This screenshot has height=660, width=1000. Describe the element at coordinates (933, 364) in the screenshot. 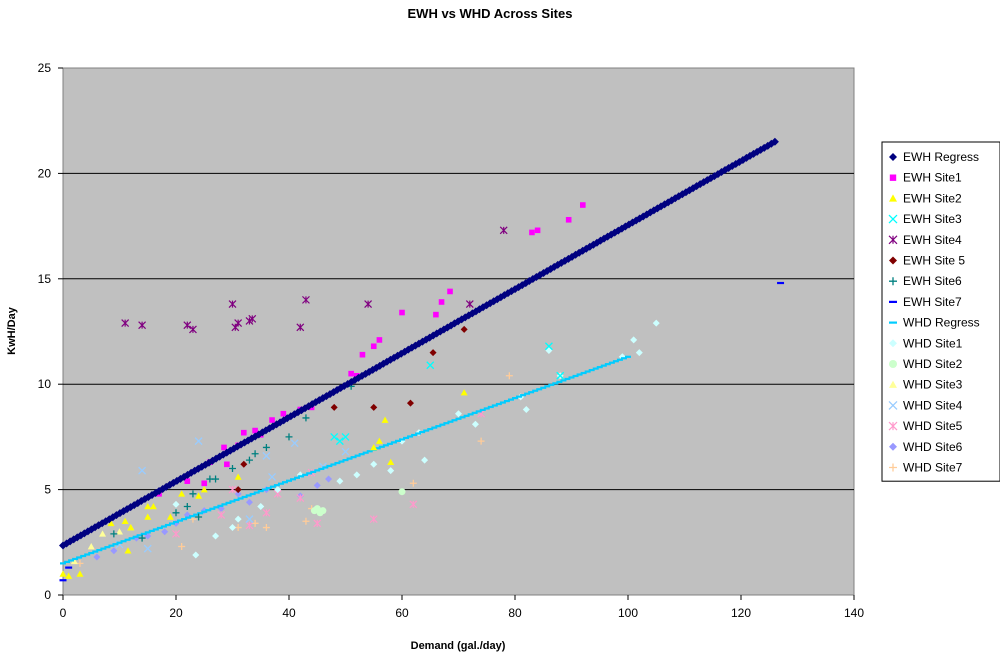

I see `legend-label: WHD Site2` at that location.